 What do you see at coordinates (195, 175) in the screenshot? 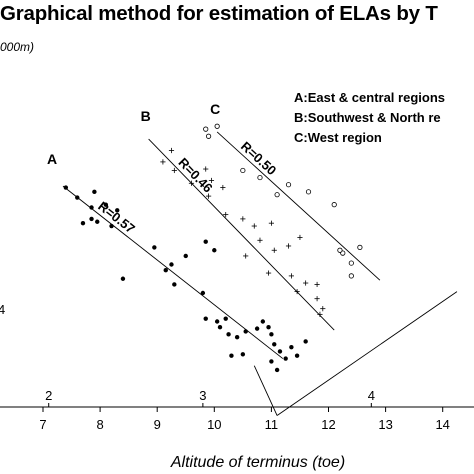
I see `r-label-b: R=0.46` at bounding box center [195, 175].